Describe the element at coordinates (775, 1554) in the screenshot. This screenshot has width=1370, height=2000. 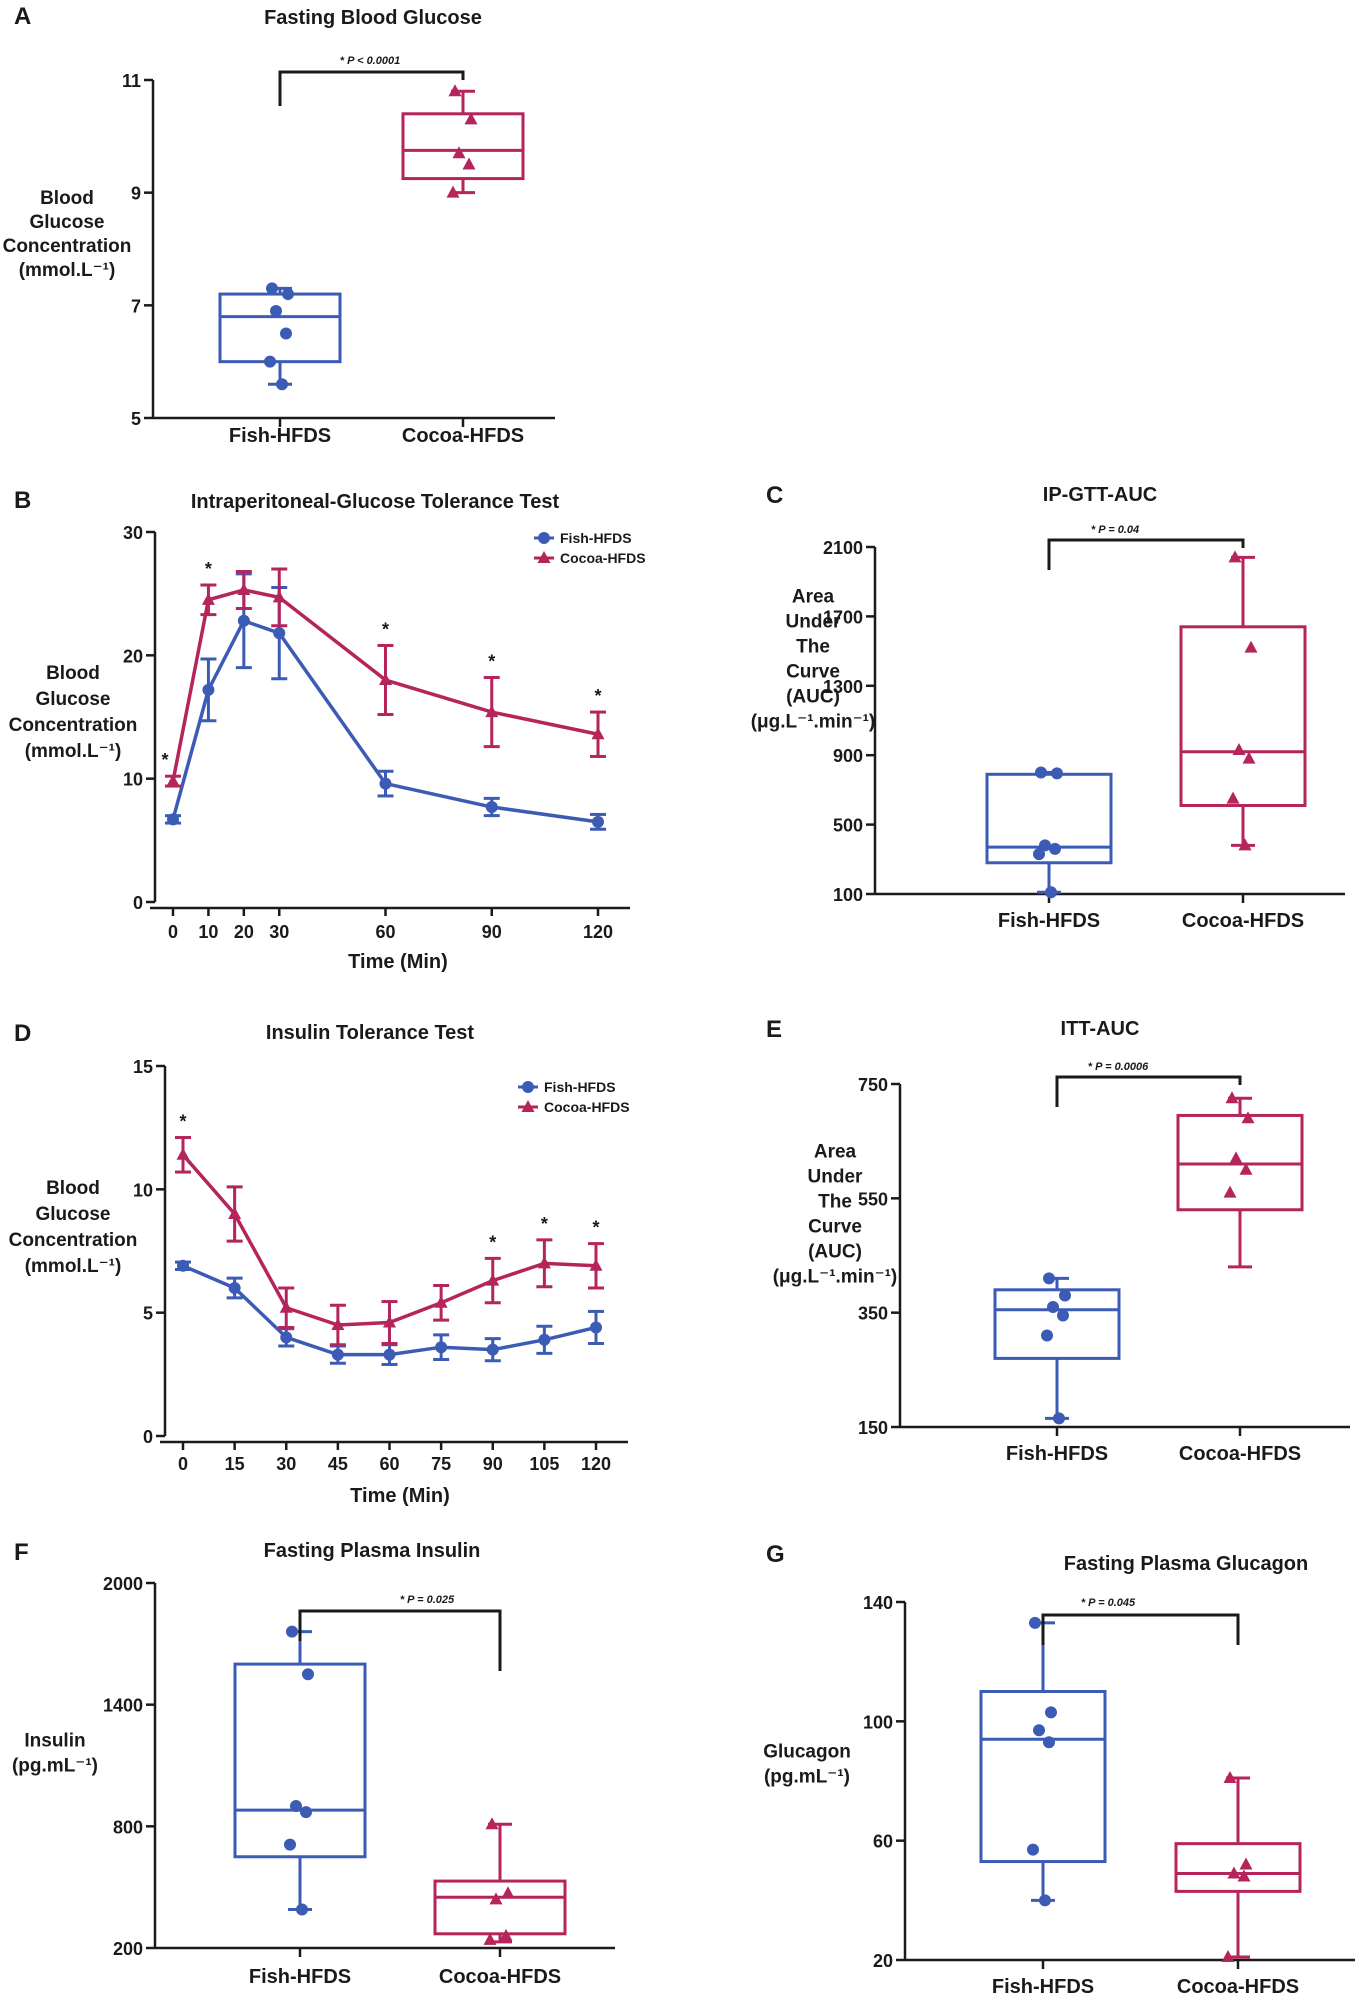
I see `panel-letter: G` at that location.